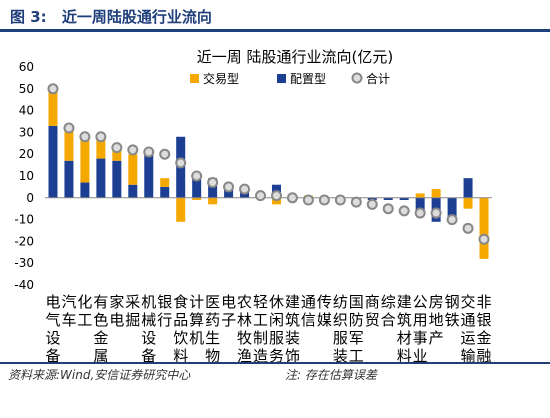 This screenshot has height=418, width=550. What do you see at coordinates (331, 375) in the screenshot?
I see `note-text: 注: 存在估算误差` at bounding box center [331, 375].